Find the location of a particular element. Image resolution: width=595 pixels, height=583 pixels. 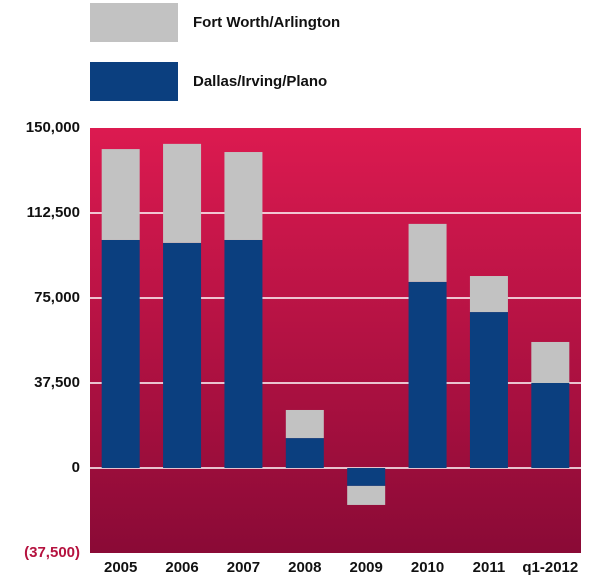

x-tick-label: 2009 is located at coordinates (366, 567).